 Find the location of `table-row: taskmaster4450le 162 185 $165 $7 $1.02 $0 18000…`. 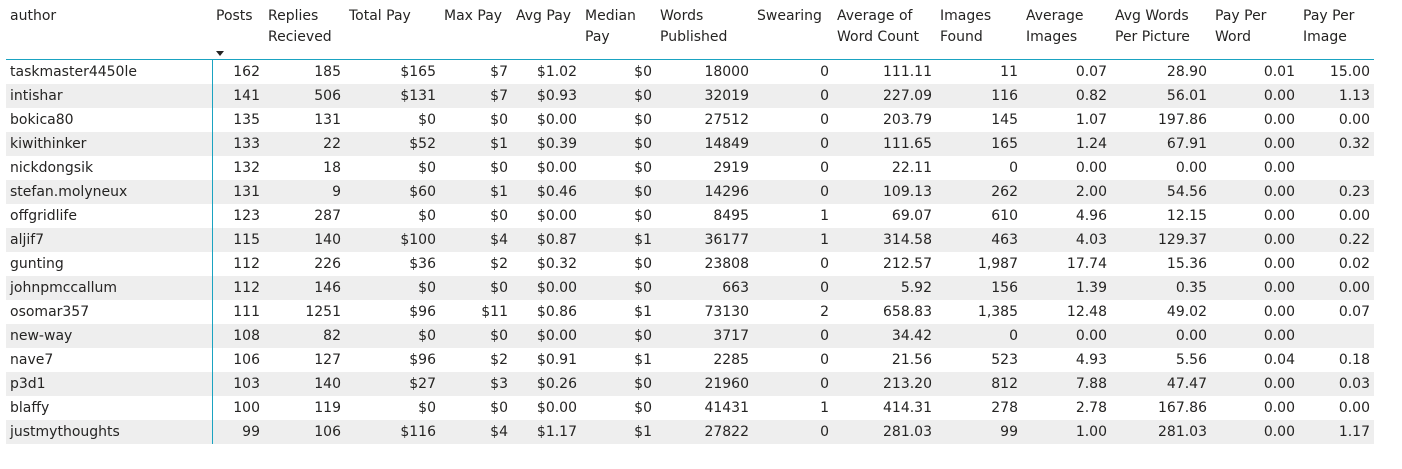

table-row: taskmaster4450le 162 185 $165 $7 $1.02 $0 18000… is located at coordinates (690, 71).